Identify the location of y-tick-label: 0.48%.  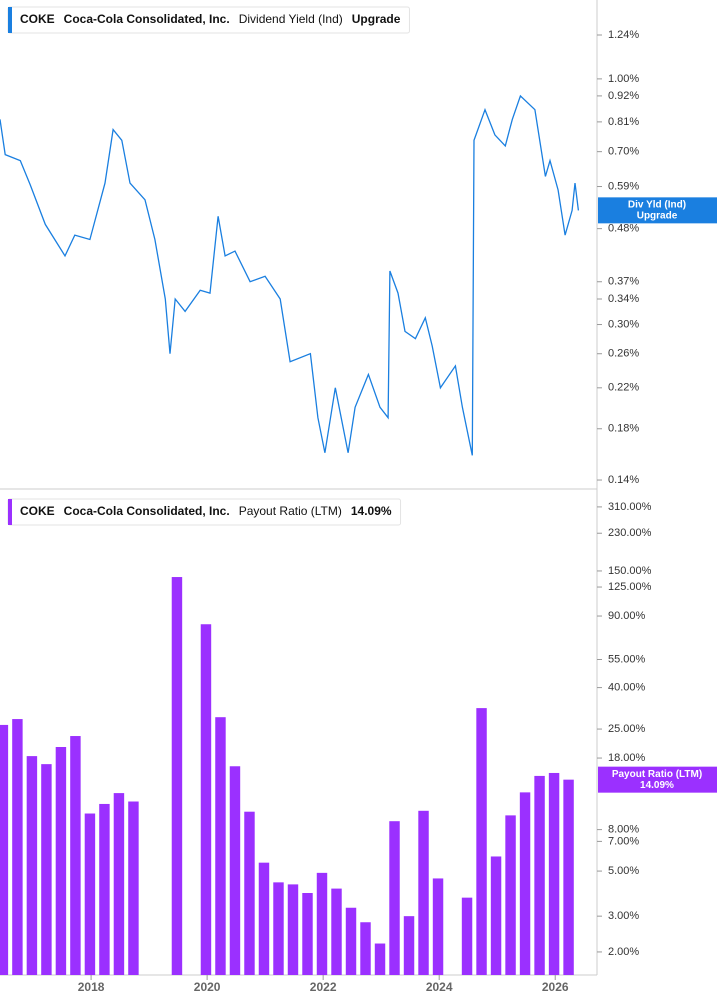
(623, 229).